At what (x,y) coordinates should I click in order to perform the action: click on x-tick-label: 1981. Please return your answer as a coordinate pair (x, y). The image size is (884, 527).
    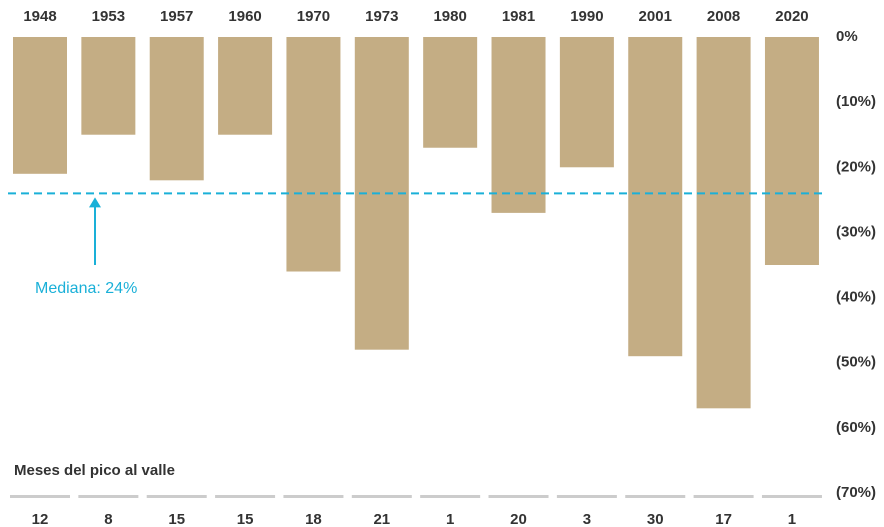
    Looking at the image, I should click on (518, 16).